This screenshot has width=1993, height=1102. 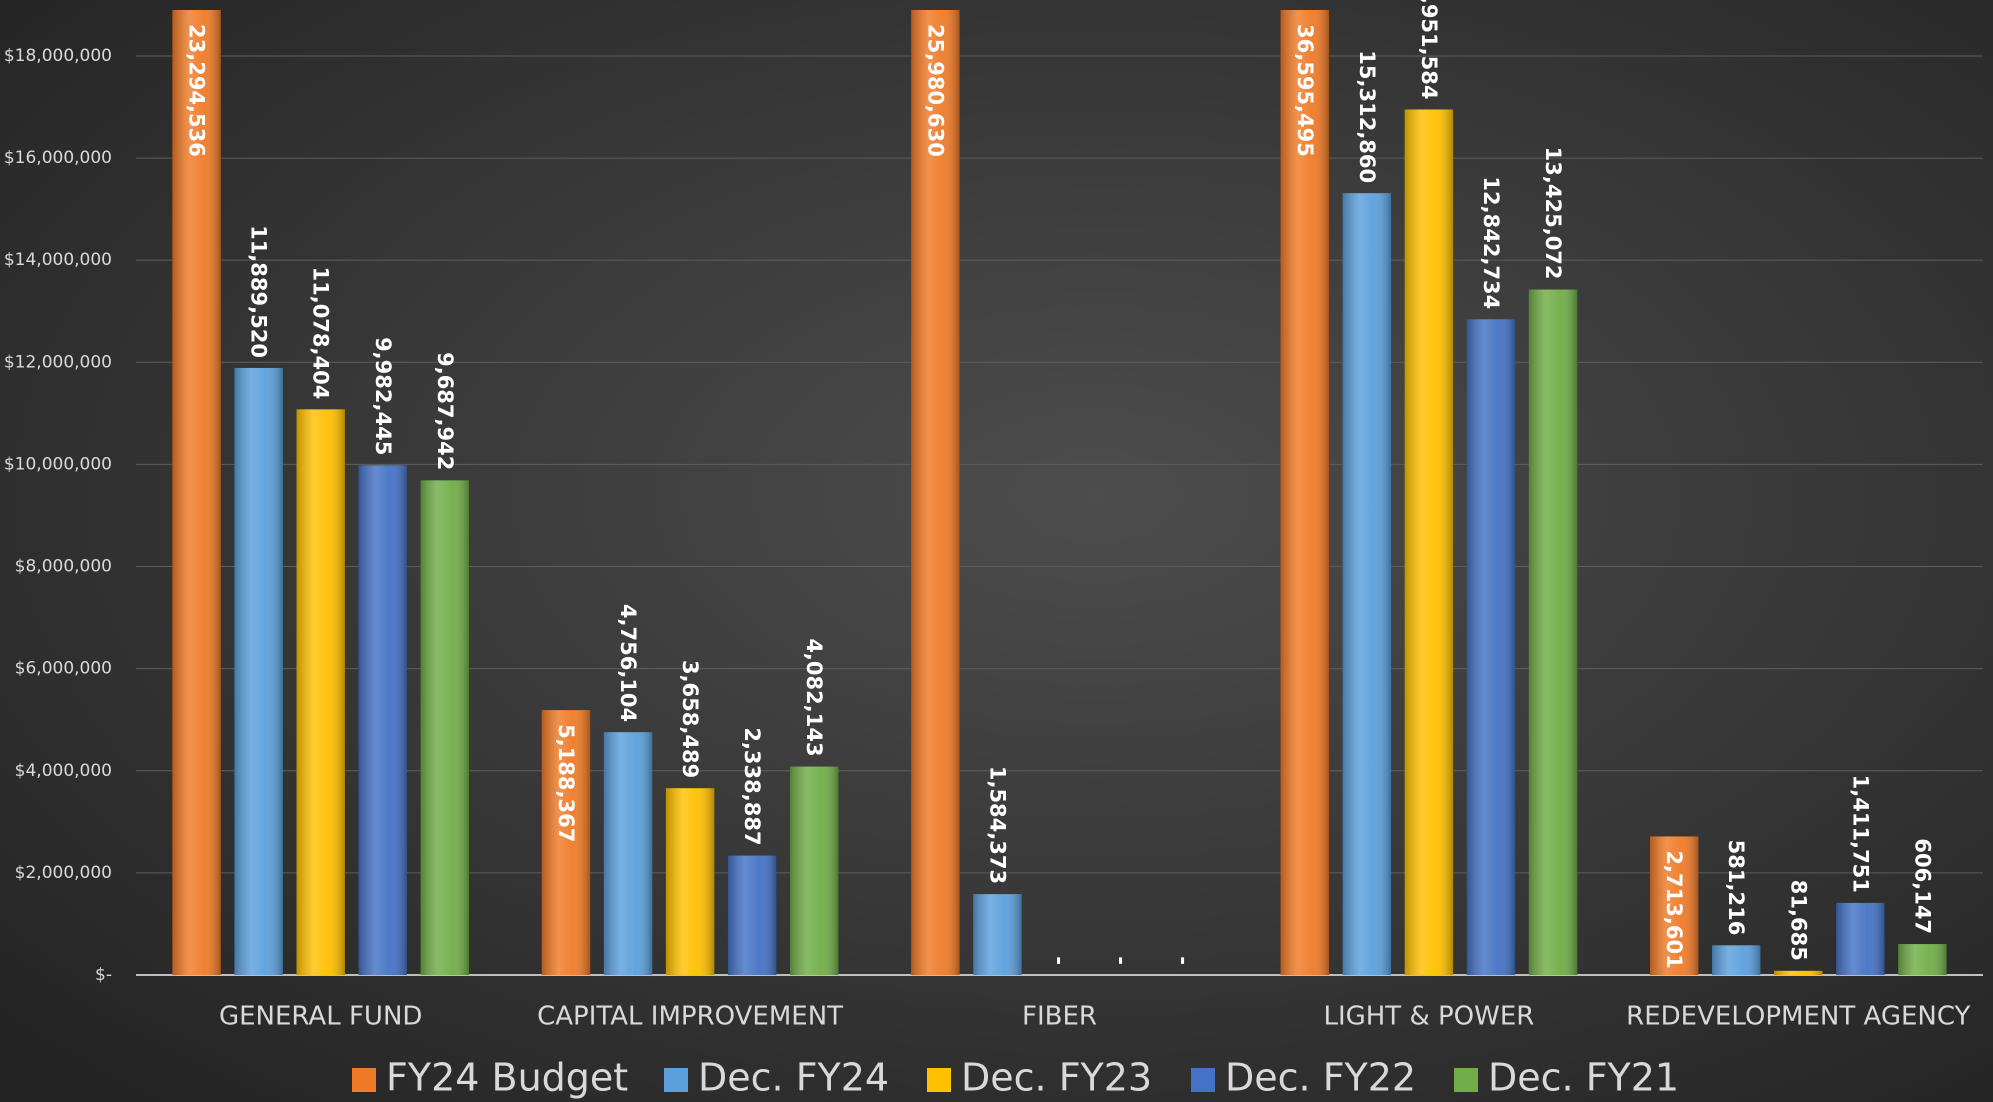 What do you see at coordinates (1305, 90) in the screenshot?
I see `data-label: 36,595,495` at bounding box center [1305, 90].